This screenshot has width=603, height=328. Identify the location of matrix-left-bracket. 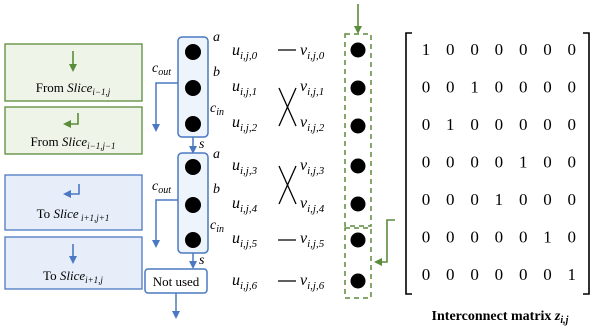
(408, 163).